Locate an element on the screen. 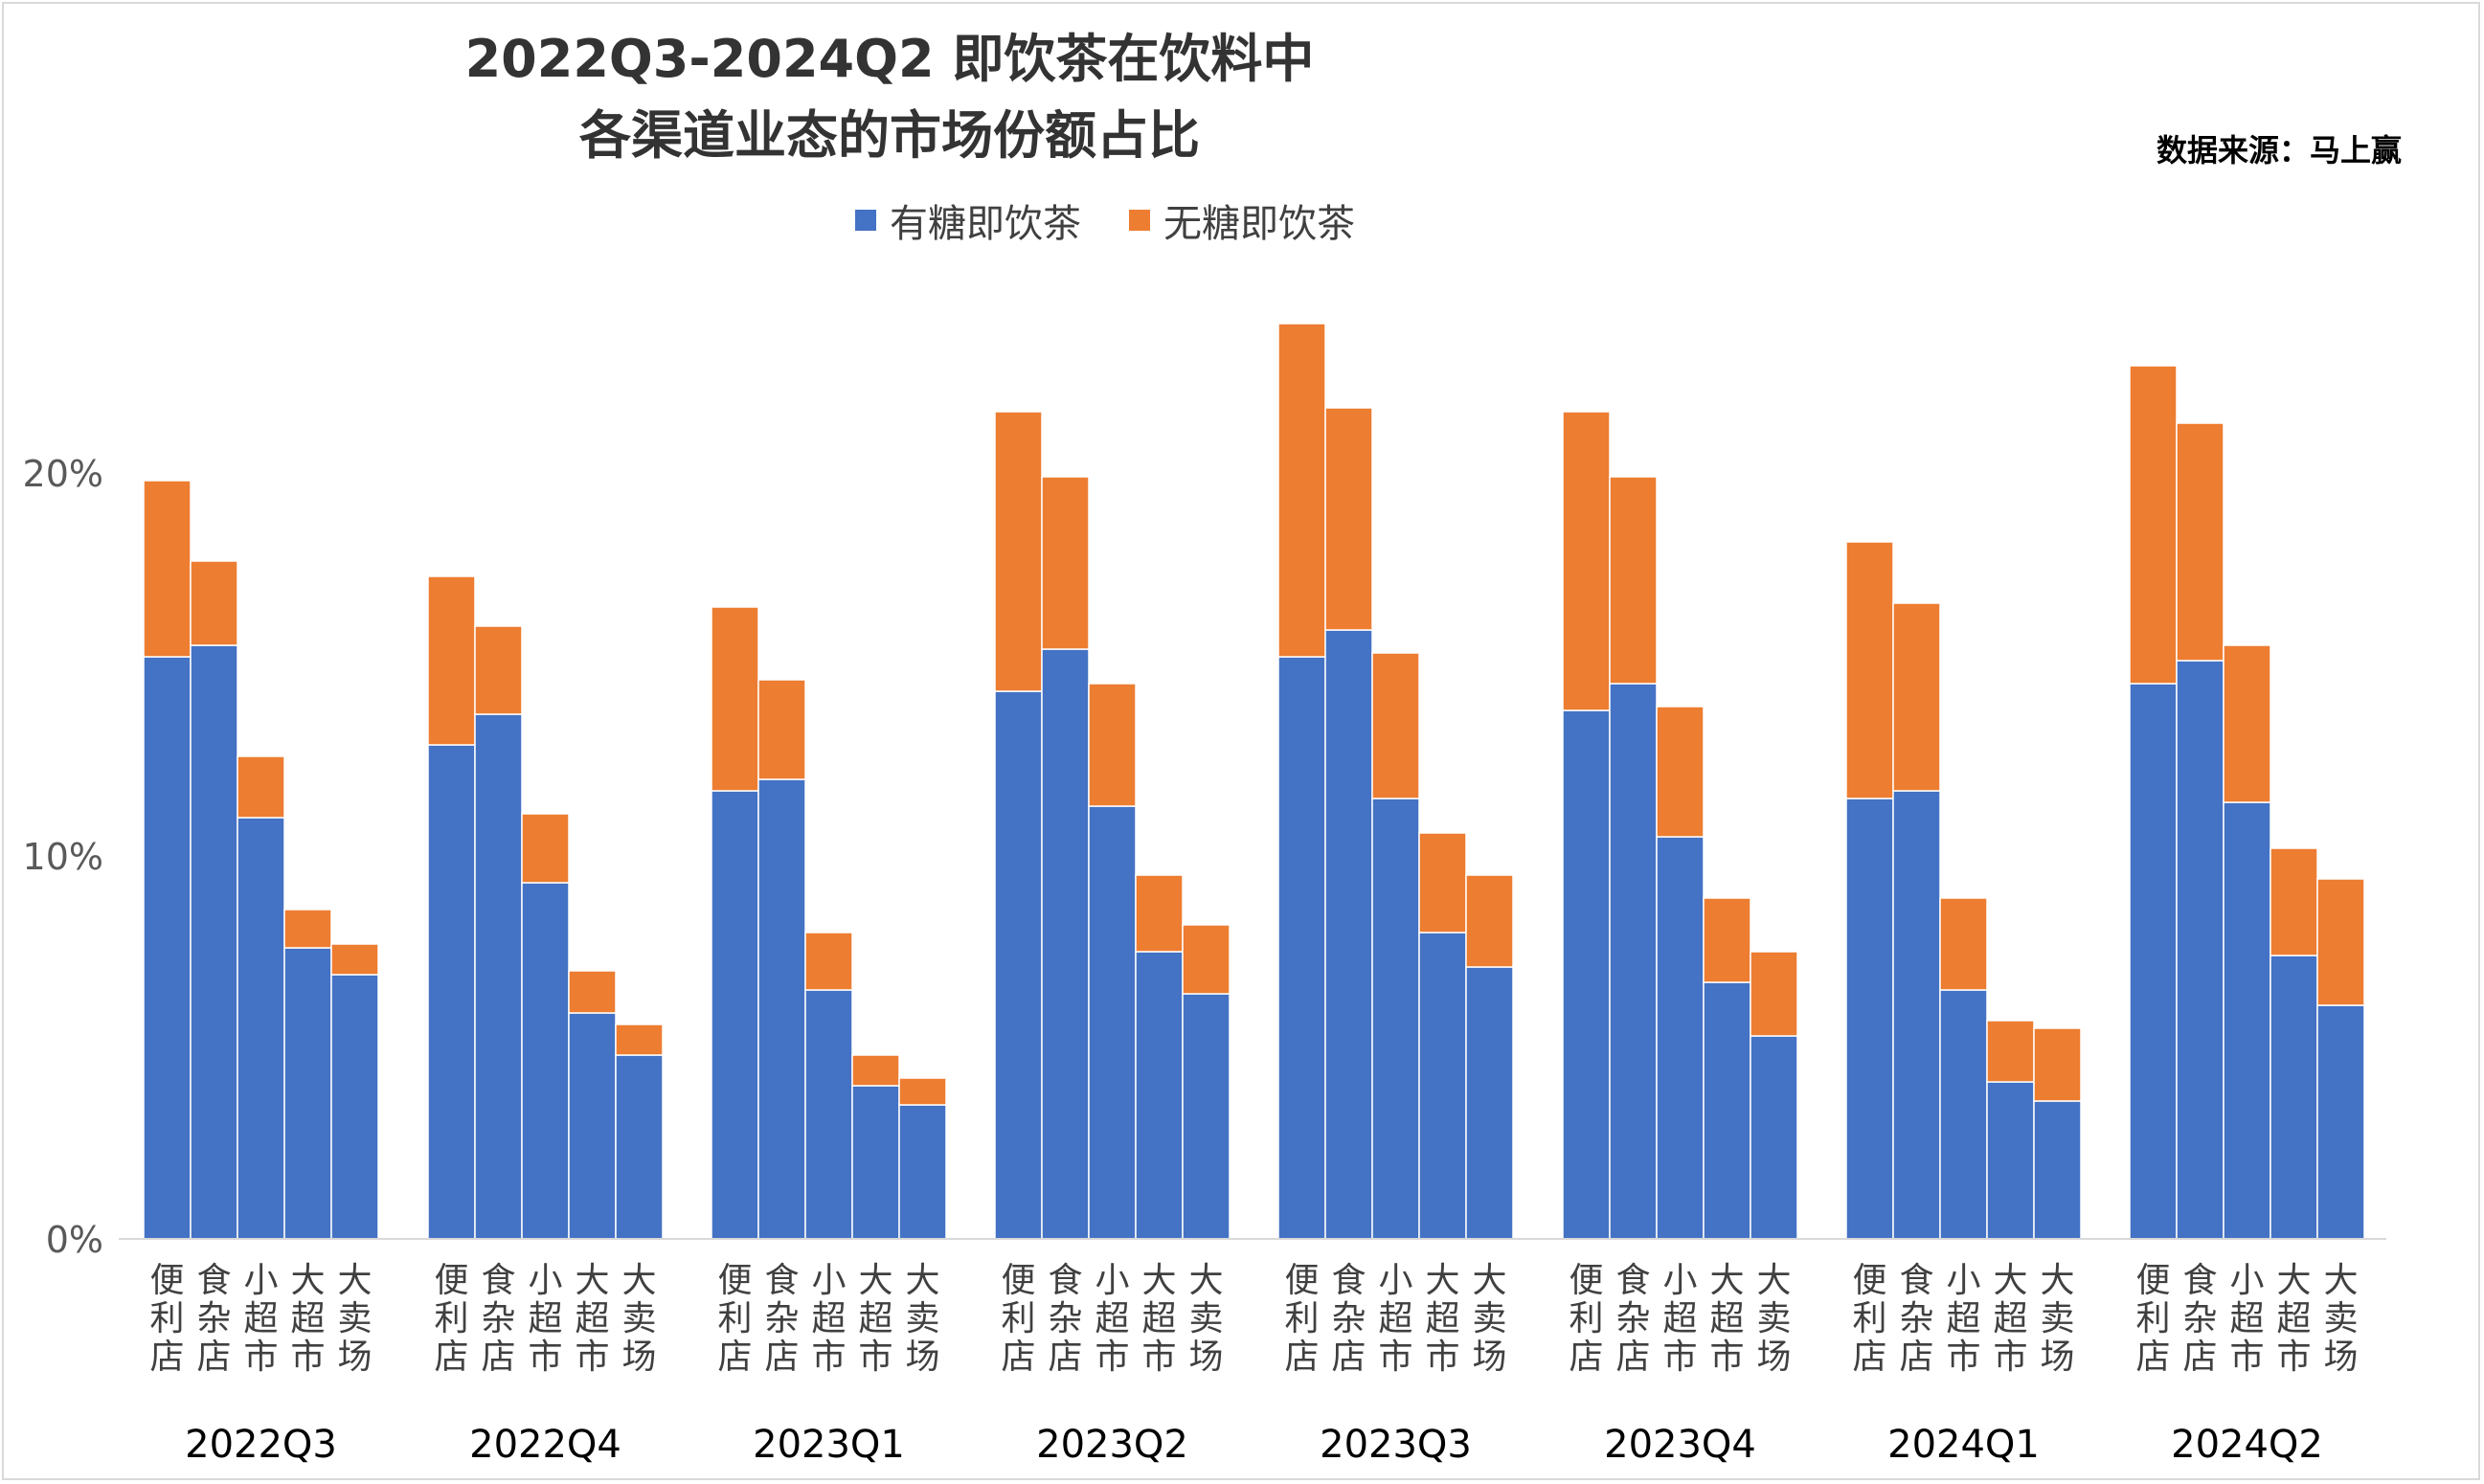  quarter-label: 2023Q4 is located at coordinates (1680, 1445).